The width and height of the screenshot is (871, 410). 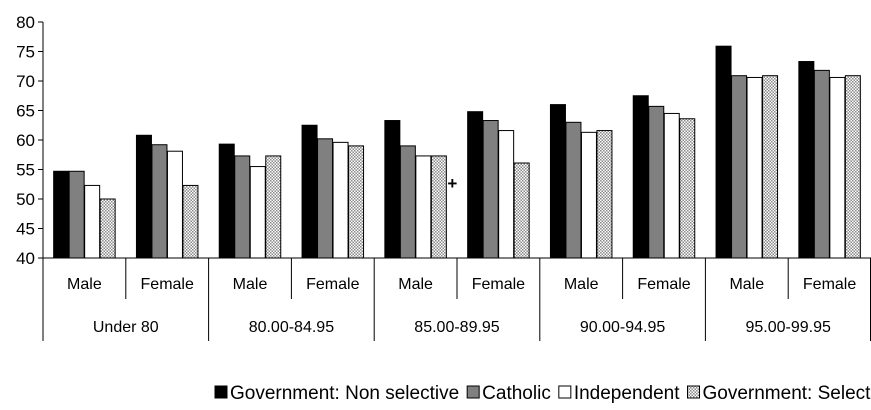 What do you see at coordinates (25, 22) in the screenshot?
I see `y-tick-label: 80` at bounding box center [25, 22].